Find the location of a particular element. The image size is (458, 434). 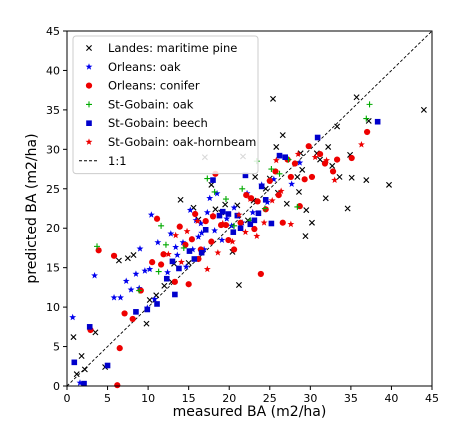

x-tick-label: 40 is located at coordinates (391, 398).